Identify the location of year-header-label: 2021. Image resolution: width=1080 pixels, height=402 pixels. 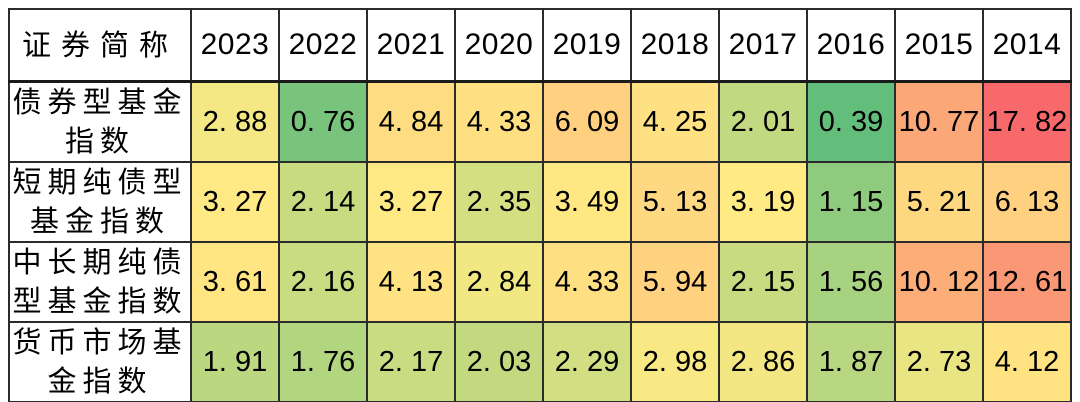
(411, 44).